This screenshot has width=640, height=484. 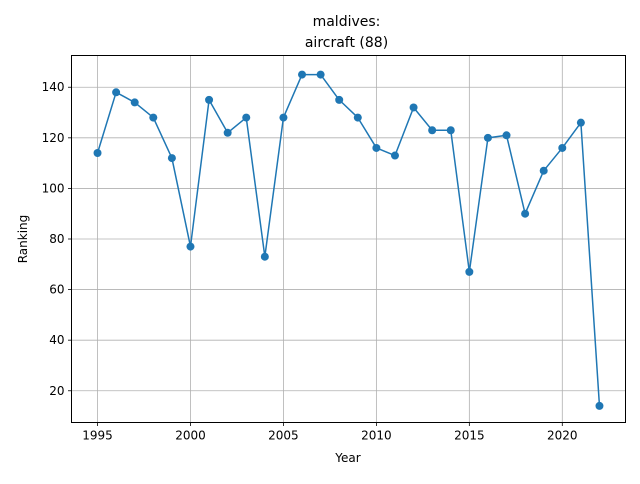 I want to click on y-tick-label: 40, so click(x=56, y=340).